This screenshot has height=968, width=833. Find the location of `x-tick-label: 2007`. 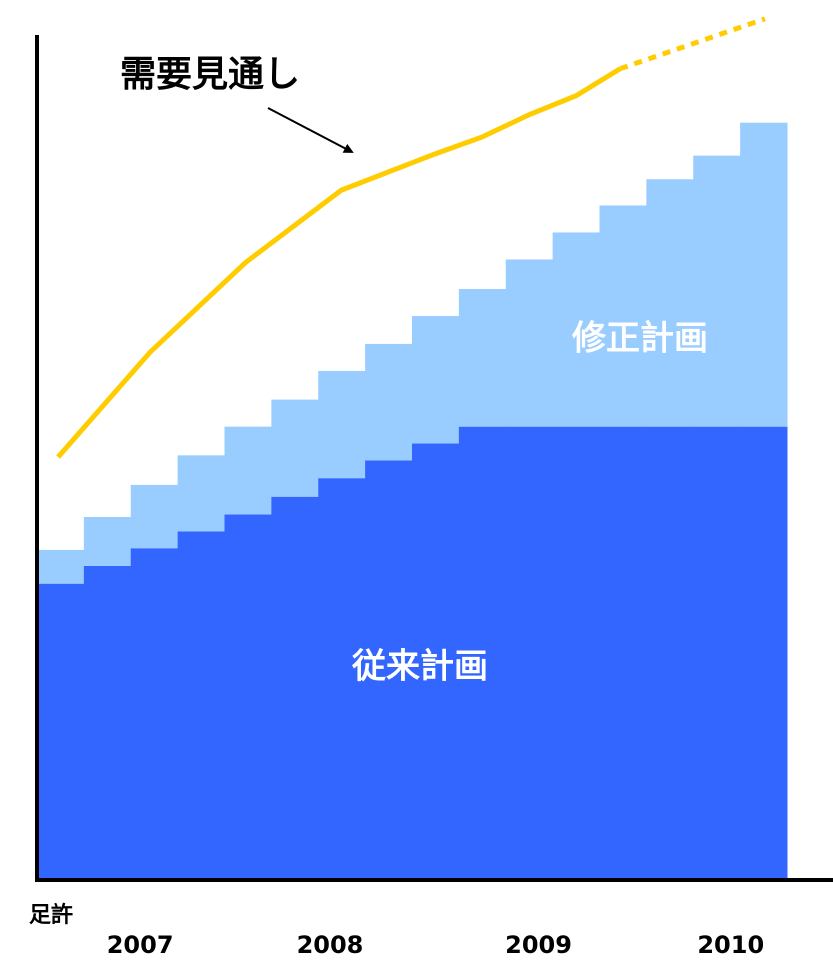

x-tick-label: 2007 is located at coordinates (140, 945).